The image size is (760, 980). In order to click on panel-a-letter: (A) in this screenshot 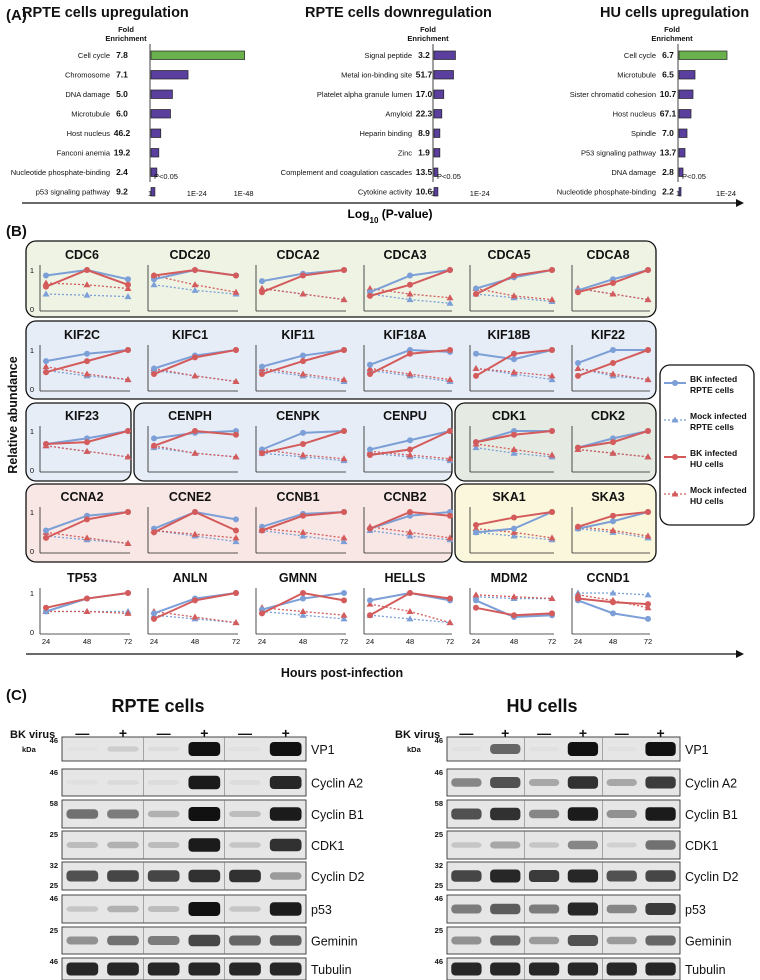, I will do `click(16, 15)`.